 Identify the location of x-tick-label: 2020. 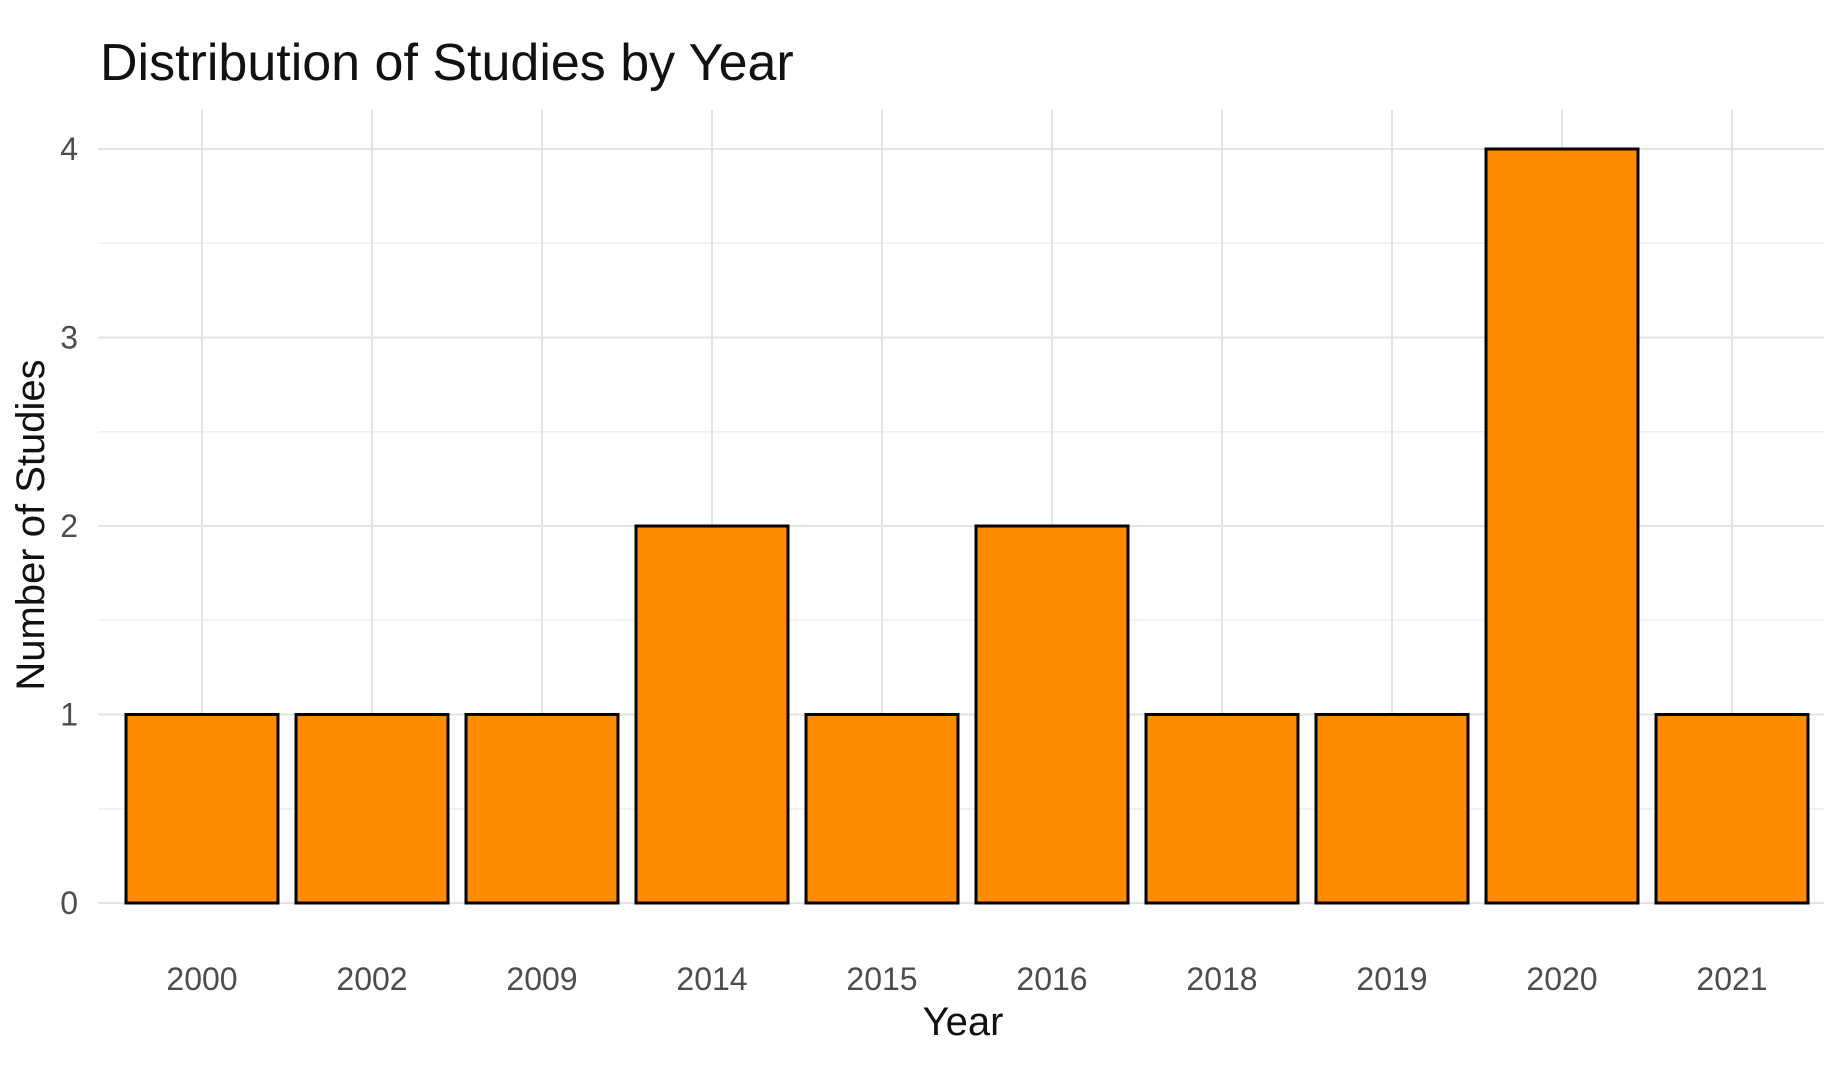
(1561, 979).